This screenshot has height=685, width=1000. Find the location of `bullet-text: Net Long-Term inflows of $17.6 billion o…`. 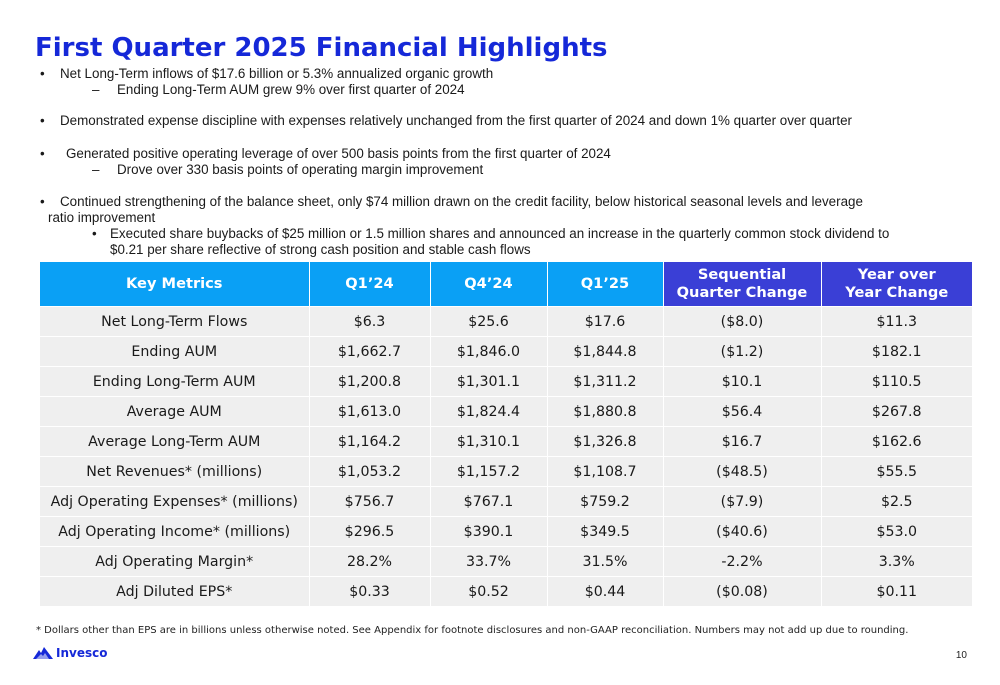

bullet-text: Net Long-Term inflows of $17.6 billion o… is located at coordinates (277, 73).